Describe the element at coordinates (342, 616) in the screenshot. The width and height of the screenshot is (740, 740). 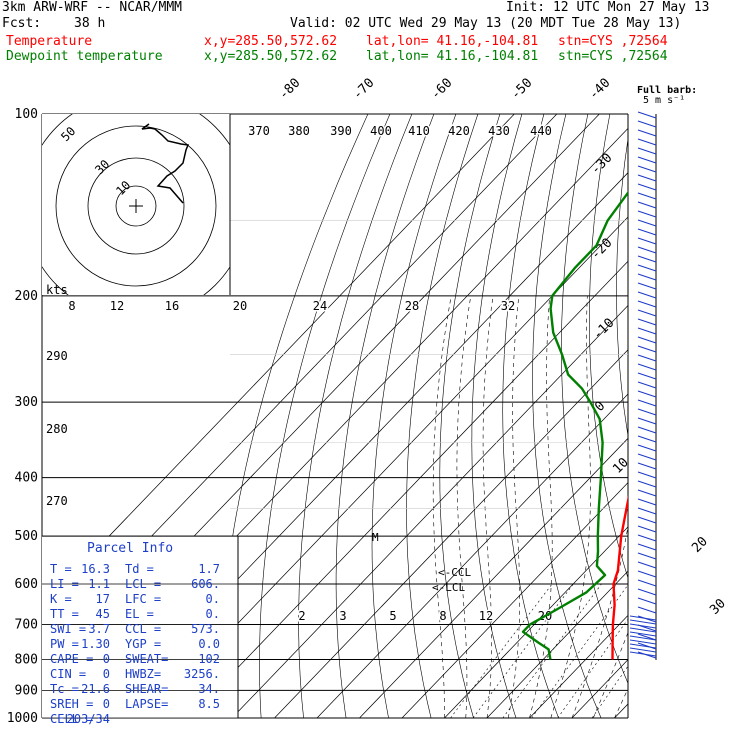
I see `mixing-ratio-tick-label: 3` at that location.